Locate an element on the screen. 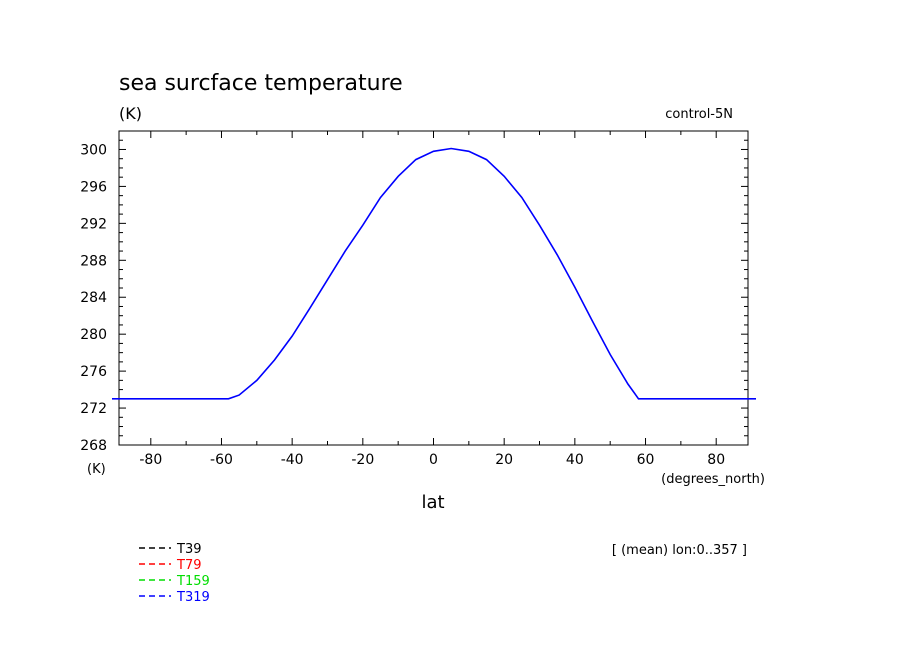  legend-label-t319: T319 is located at coordinates (193, 597).